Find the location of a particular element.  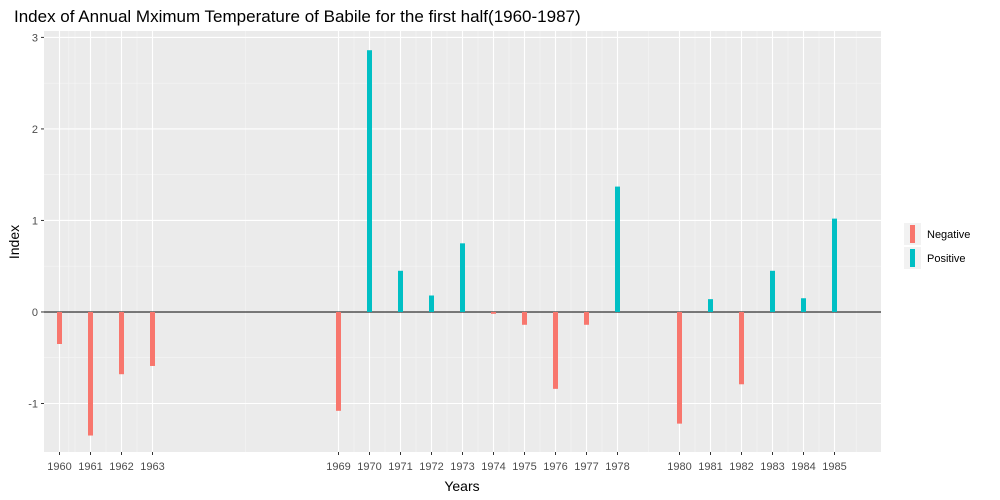

bar-1976 is located at coordinates (555, 350).